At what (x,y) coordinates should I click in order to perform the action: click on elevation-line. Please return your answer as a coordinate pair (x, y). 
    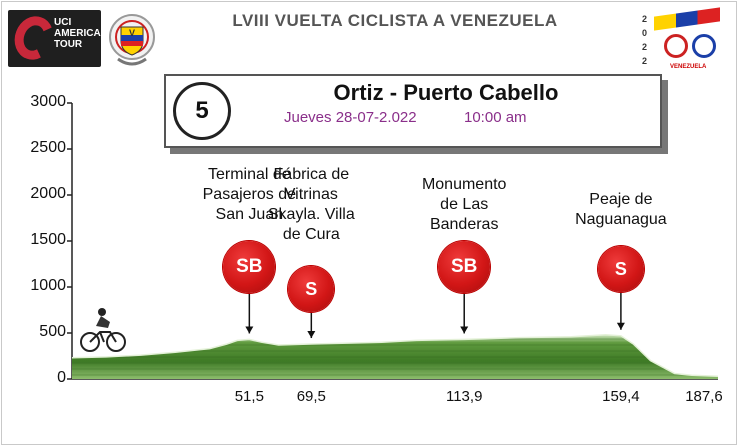
    Looking at the image, I should click on (395, 355).